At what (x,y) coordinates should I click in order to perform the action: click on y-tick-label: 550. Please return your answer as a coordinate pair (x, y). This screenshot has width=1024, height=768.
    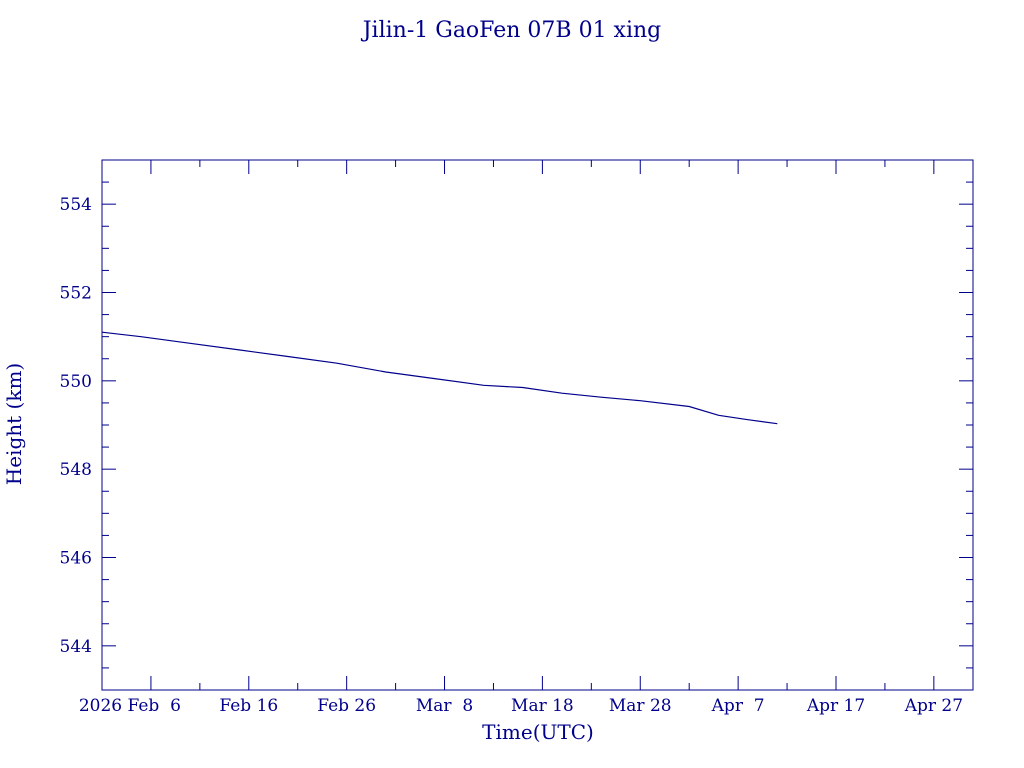
    Looking at the image, I should click on (76, 382).